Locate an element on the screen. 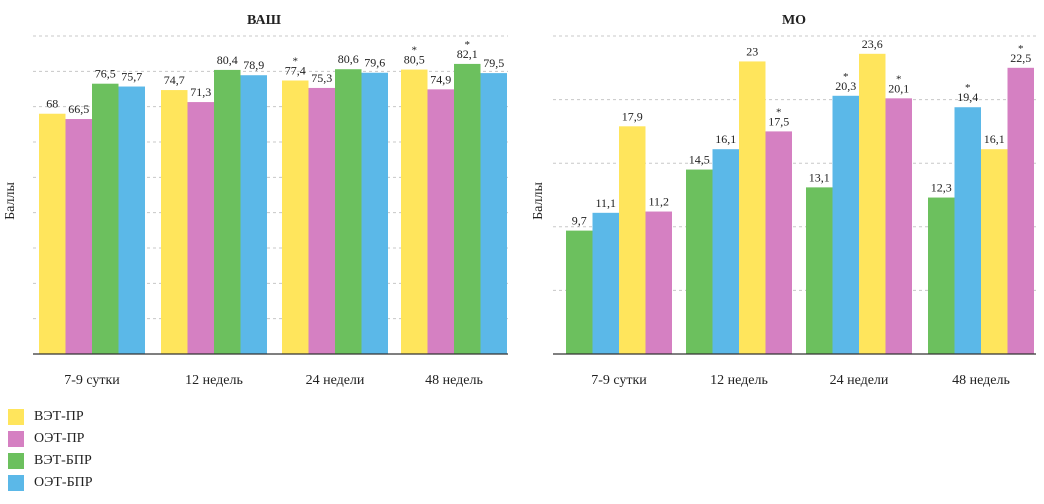  legend: ВЭТ-ПР ОЭТ-ПР ВЭТ-БПР ОЭТ-БПР is located at coordinates (50, 450).